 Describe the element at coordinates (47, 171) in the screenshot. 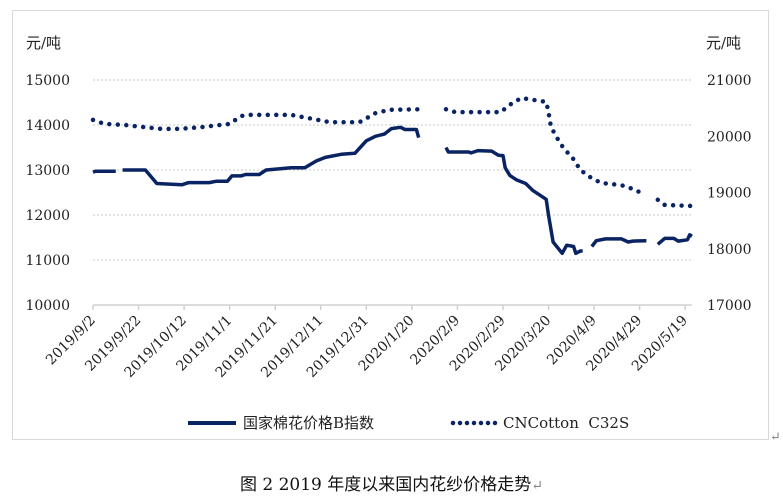

I see `y-left-tick-label: 13000` at that location.